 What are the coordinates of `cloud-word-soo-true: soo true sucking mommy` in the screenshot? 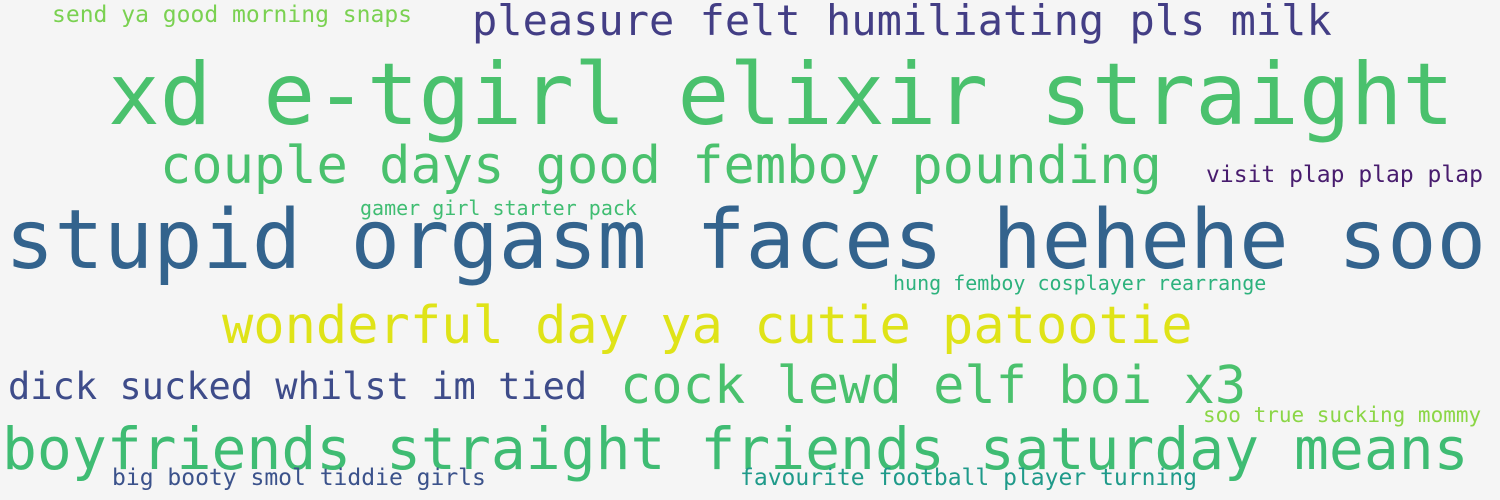 It's located at (1342, 415).